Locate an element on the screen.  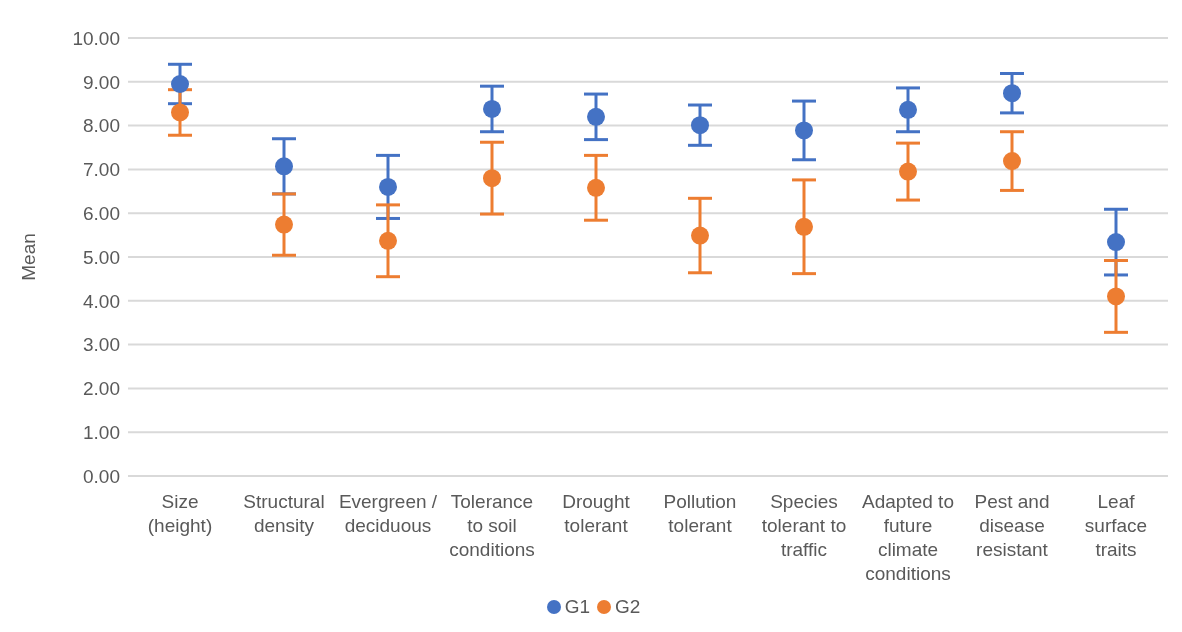
x-tick-label: Size (height) is located at coordinates (180, 513).